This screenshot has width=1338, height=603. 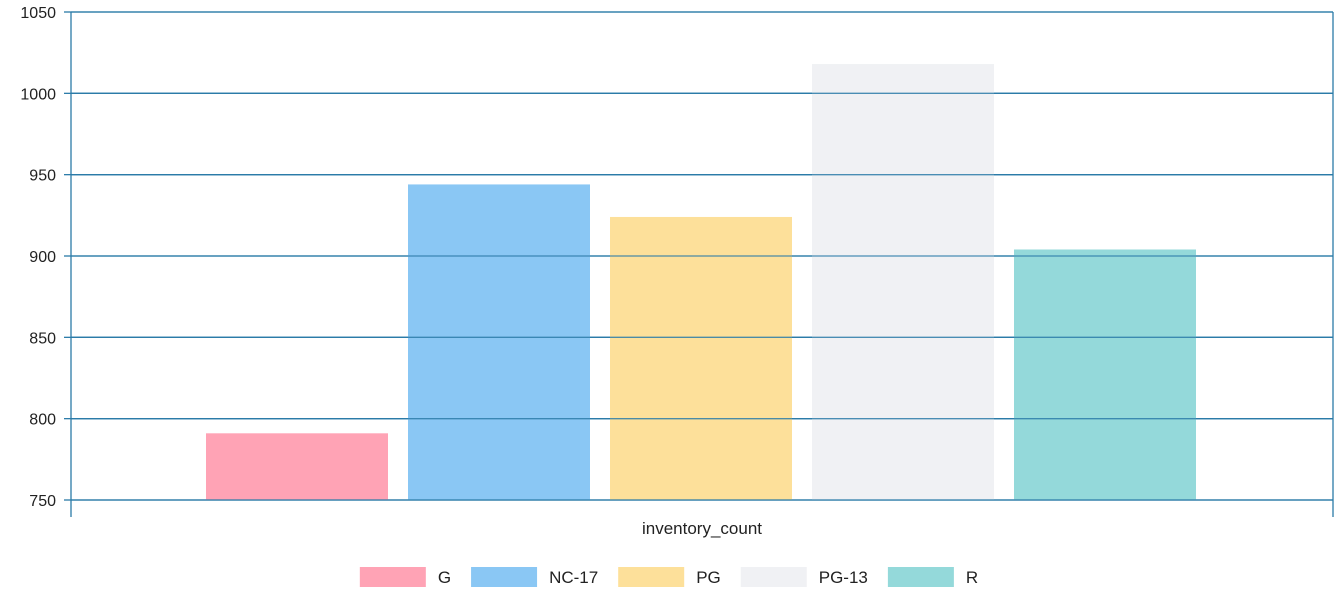 I want to click on y-tick-label: 750, so click(x=42, y=501).